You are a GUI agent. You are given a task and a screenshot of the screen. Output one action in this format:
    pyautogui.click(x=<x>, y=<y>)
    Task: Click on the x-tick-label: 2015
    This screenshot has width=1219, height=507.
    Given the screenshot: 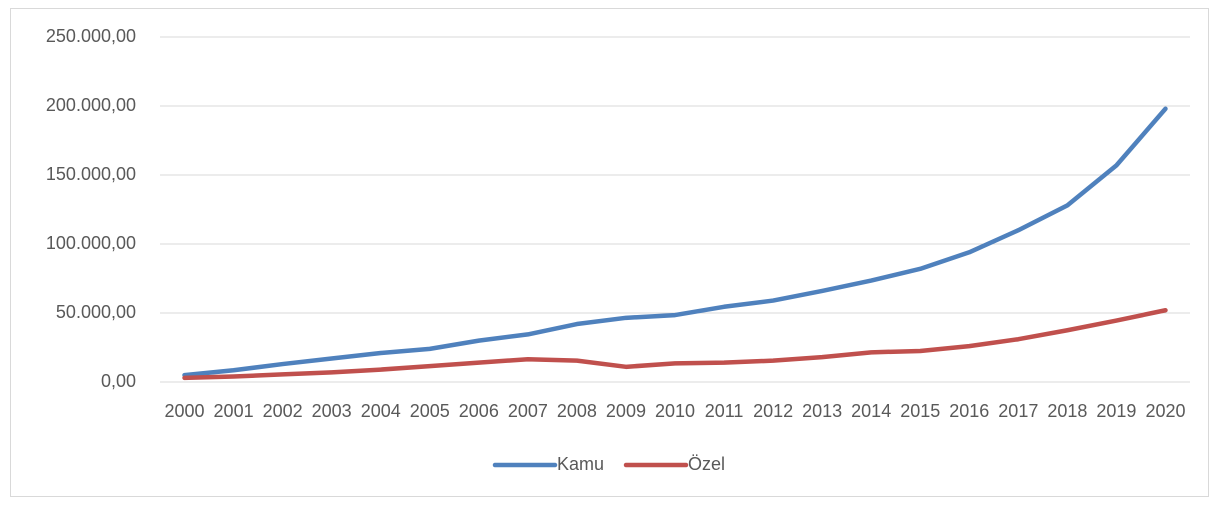 What is the action you would take?
    pyautogui.click(x=920, y=411)
    